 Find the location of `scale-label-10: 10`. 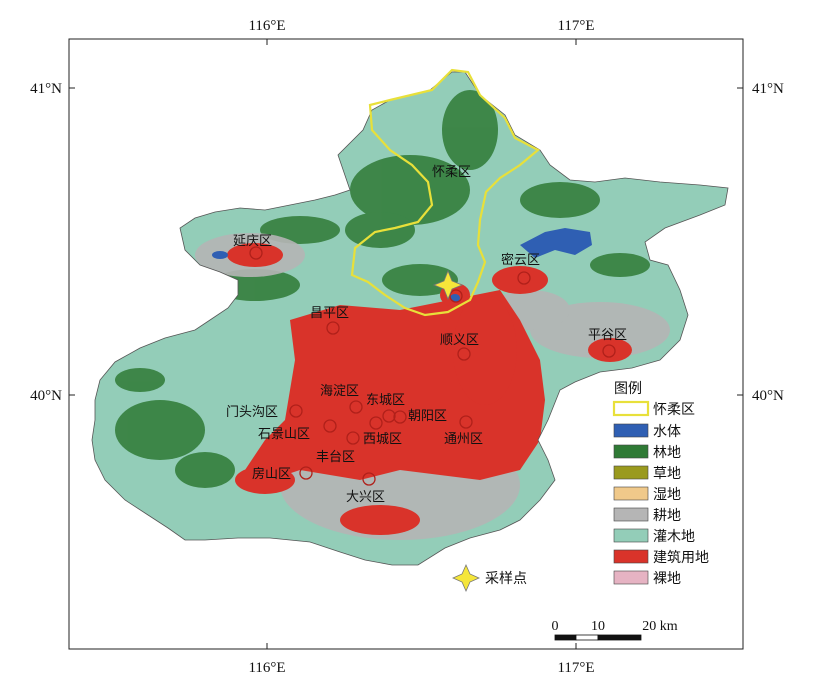

scale-label-10: 10 is located at coordinates (598, 626).